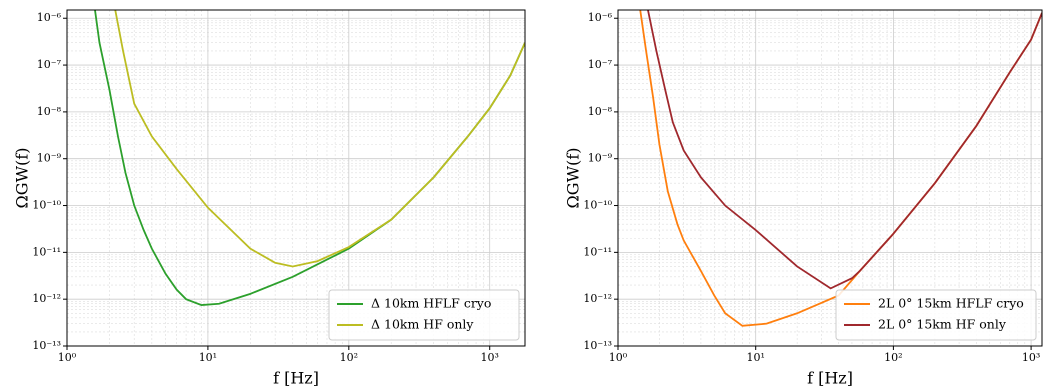 This screenshot has height=390, width=1053. What do you see at coordinates (951, 303) in the screenshot?
I see `legend-label: 2L 0° 15km HFLF cryo` at bounding box center [951, 303].